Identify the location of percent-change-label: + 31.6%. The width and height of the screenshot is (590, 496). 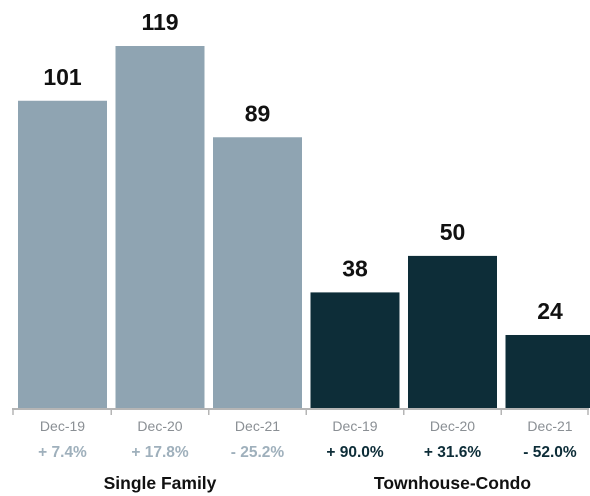
(453, 452).